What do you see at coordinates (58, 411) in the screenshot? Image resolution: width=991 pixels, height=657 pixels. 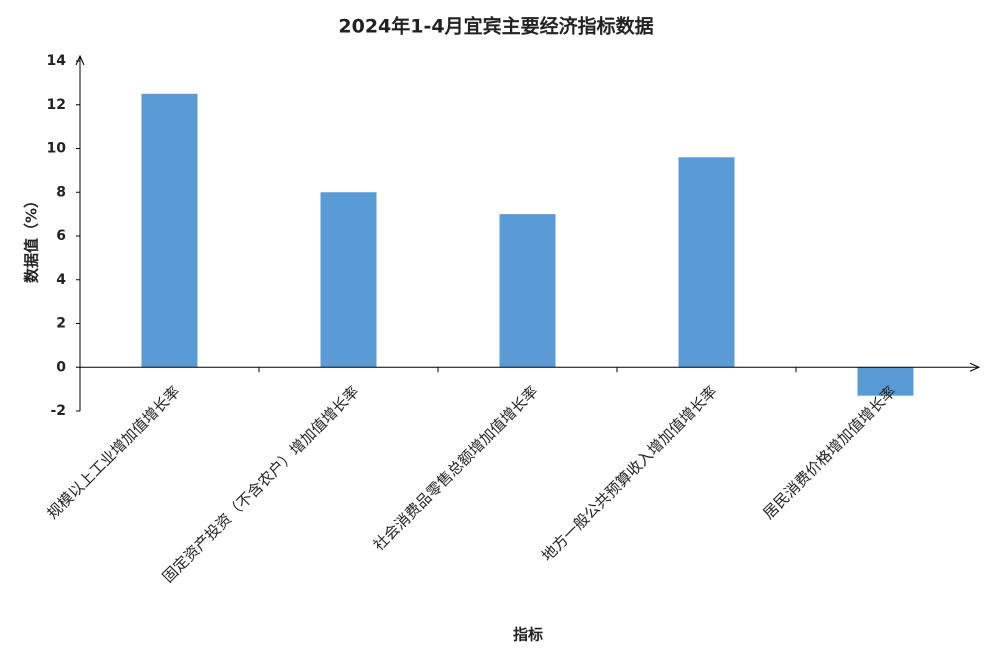 I see `y-tick-label: -2` at bounding box center [58, 411].